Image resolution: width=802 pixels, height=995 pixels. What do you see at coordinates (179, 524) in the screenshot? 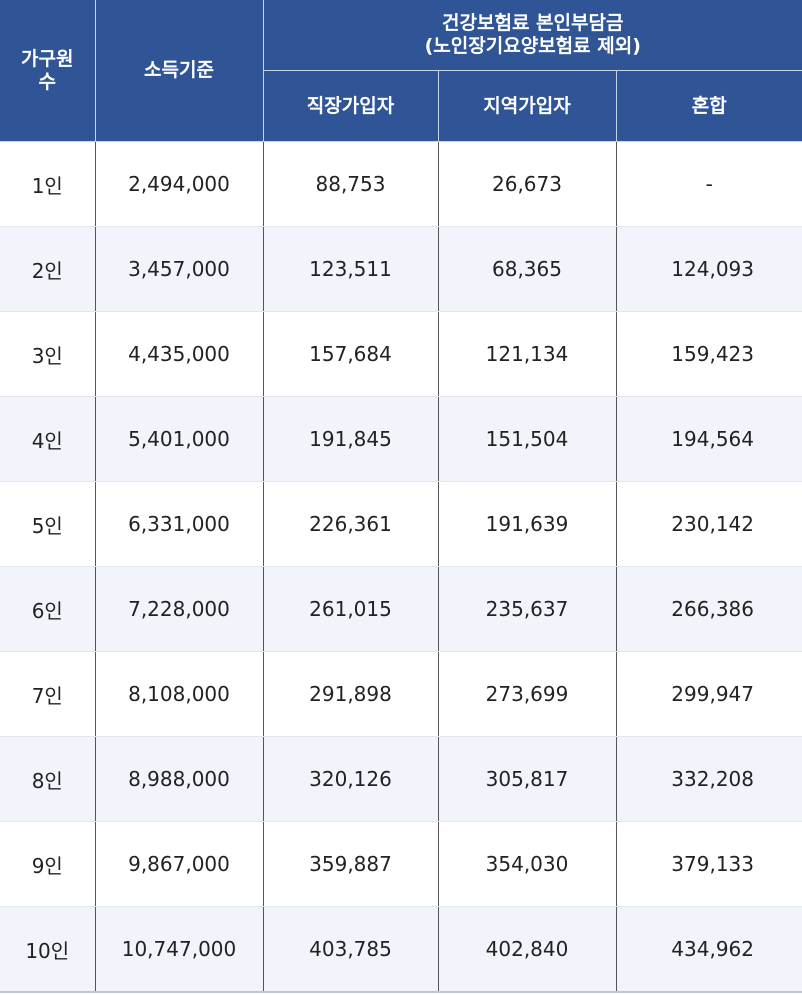
I see `cell-income: 6,331,000` at bounding box center [179, 524].